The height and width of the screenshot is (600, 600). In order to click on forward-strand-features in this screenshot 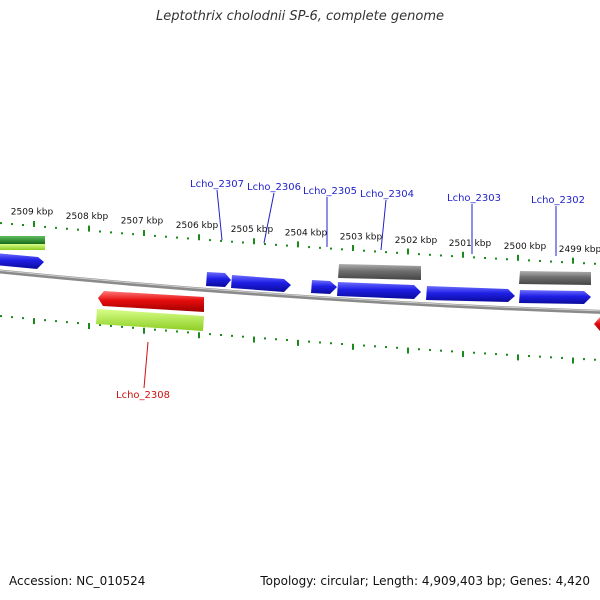, I will do `click(295, 270)`.